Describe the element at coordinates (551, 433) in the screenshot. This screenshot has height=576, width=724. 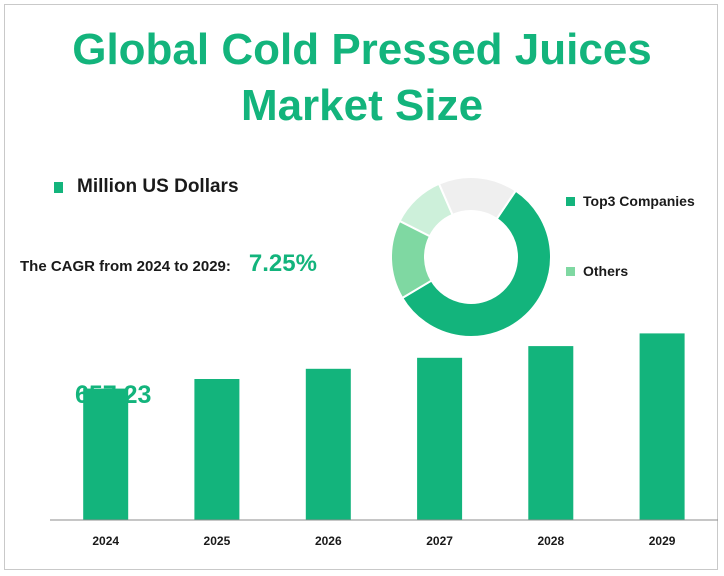
I see `bar-2028` at that location.